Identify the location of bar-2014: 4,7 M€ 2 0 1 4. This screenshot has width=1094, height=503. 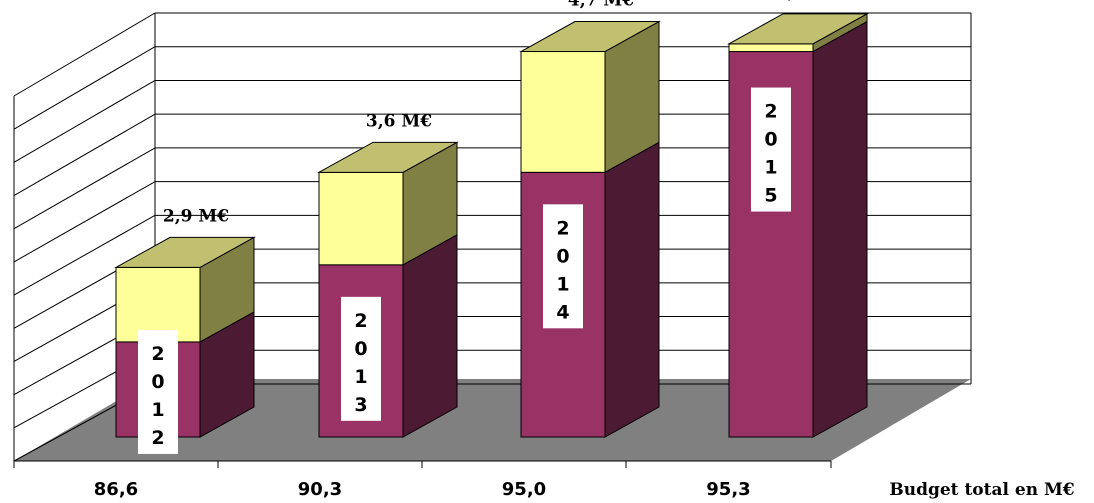
(590, 219).